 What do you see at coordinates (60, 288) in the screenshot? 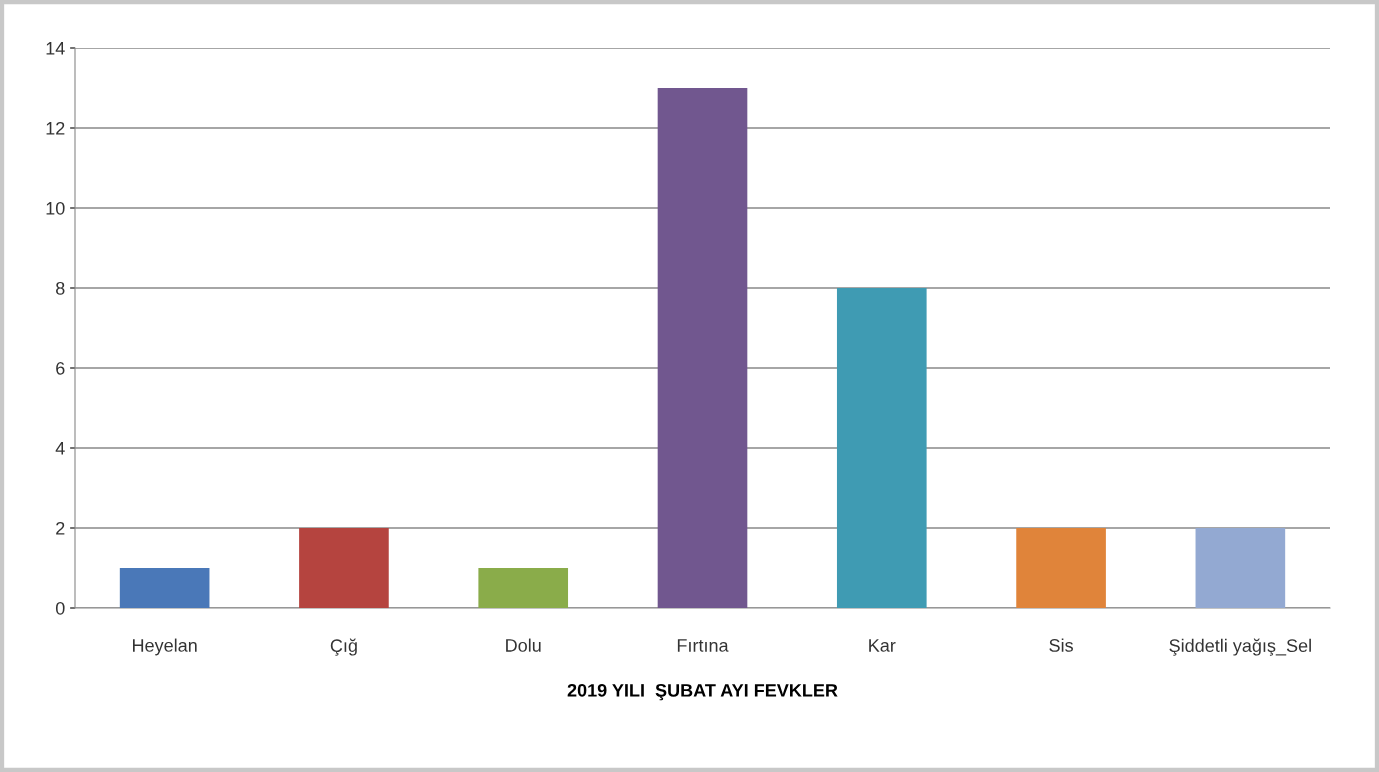
I see `y-tick-label: 8` at bounding box center [60, 288].